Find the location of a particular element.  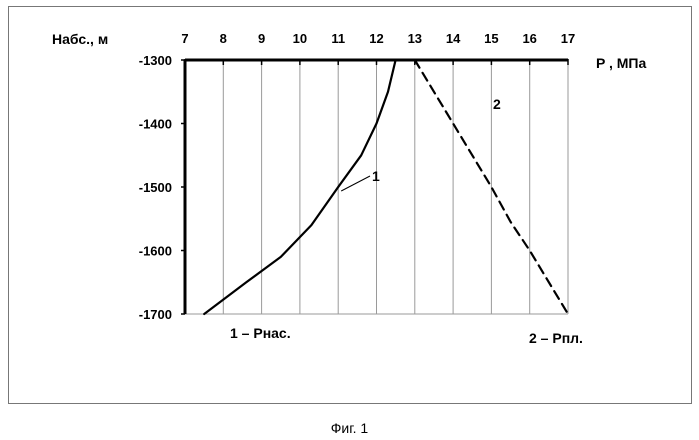

x-tick-label: 7 is located at coordinates (184, 38).